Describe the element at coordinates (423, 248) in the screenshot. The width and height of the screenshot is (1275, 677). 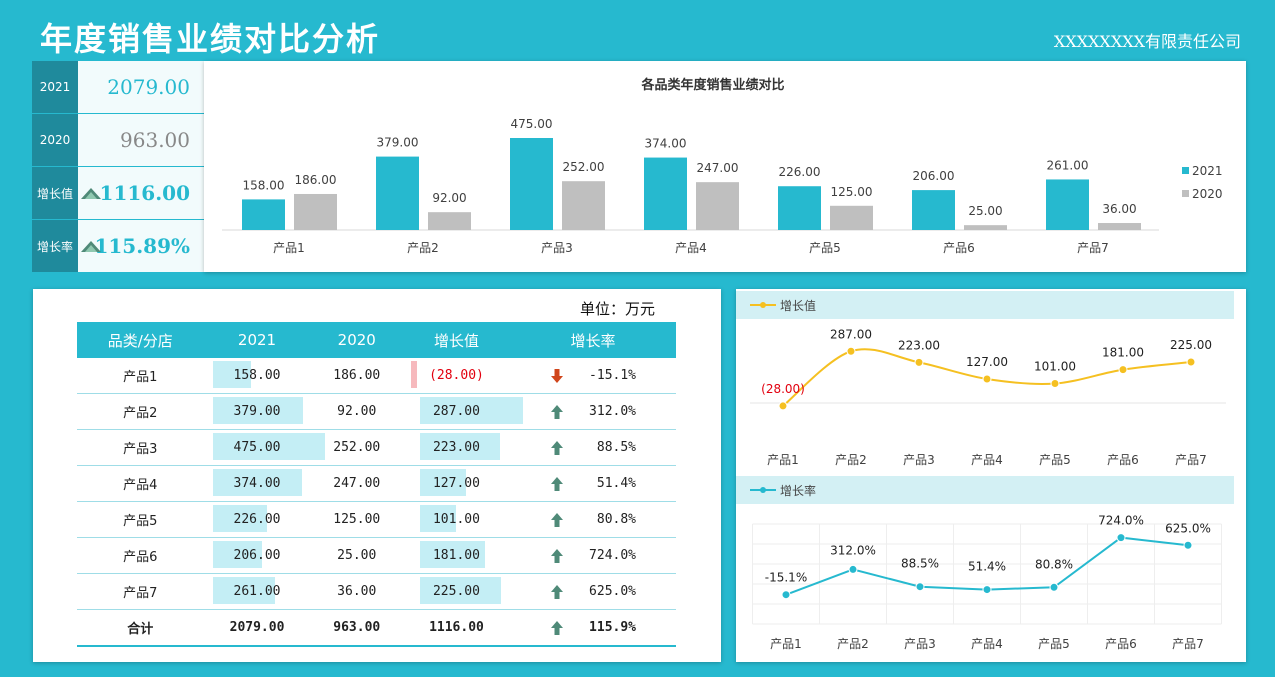
I see `bar-x-tick-label: 产品2` at that location.